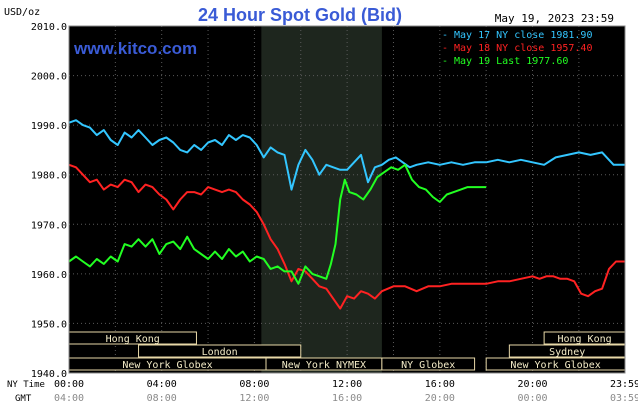 The image size is (638, 413). Describe the element at coordinates (567, 352) in the screenshot. I see `session-label: Sydney` at that location.